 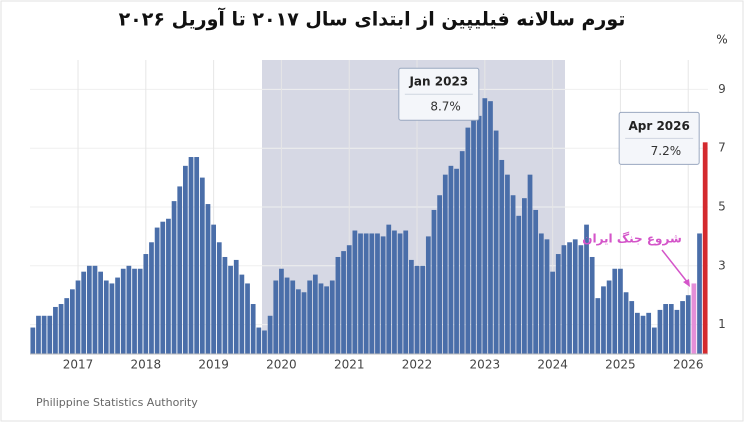 I want to click on x-tick-label: 2019, so click(x=213, y=365).